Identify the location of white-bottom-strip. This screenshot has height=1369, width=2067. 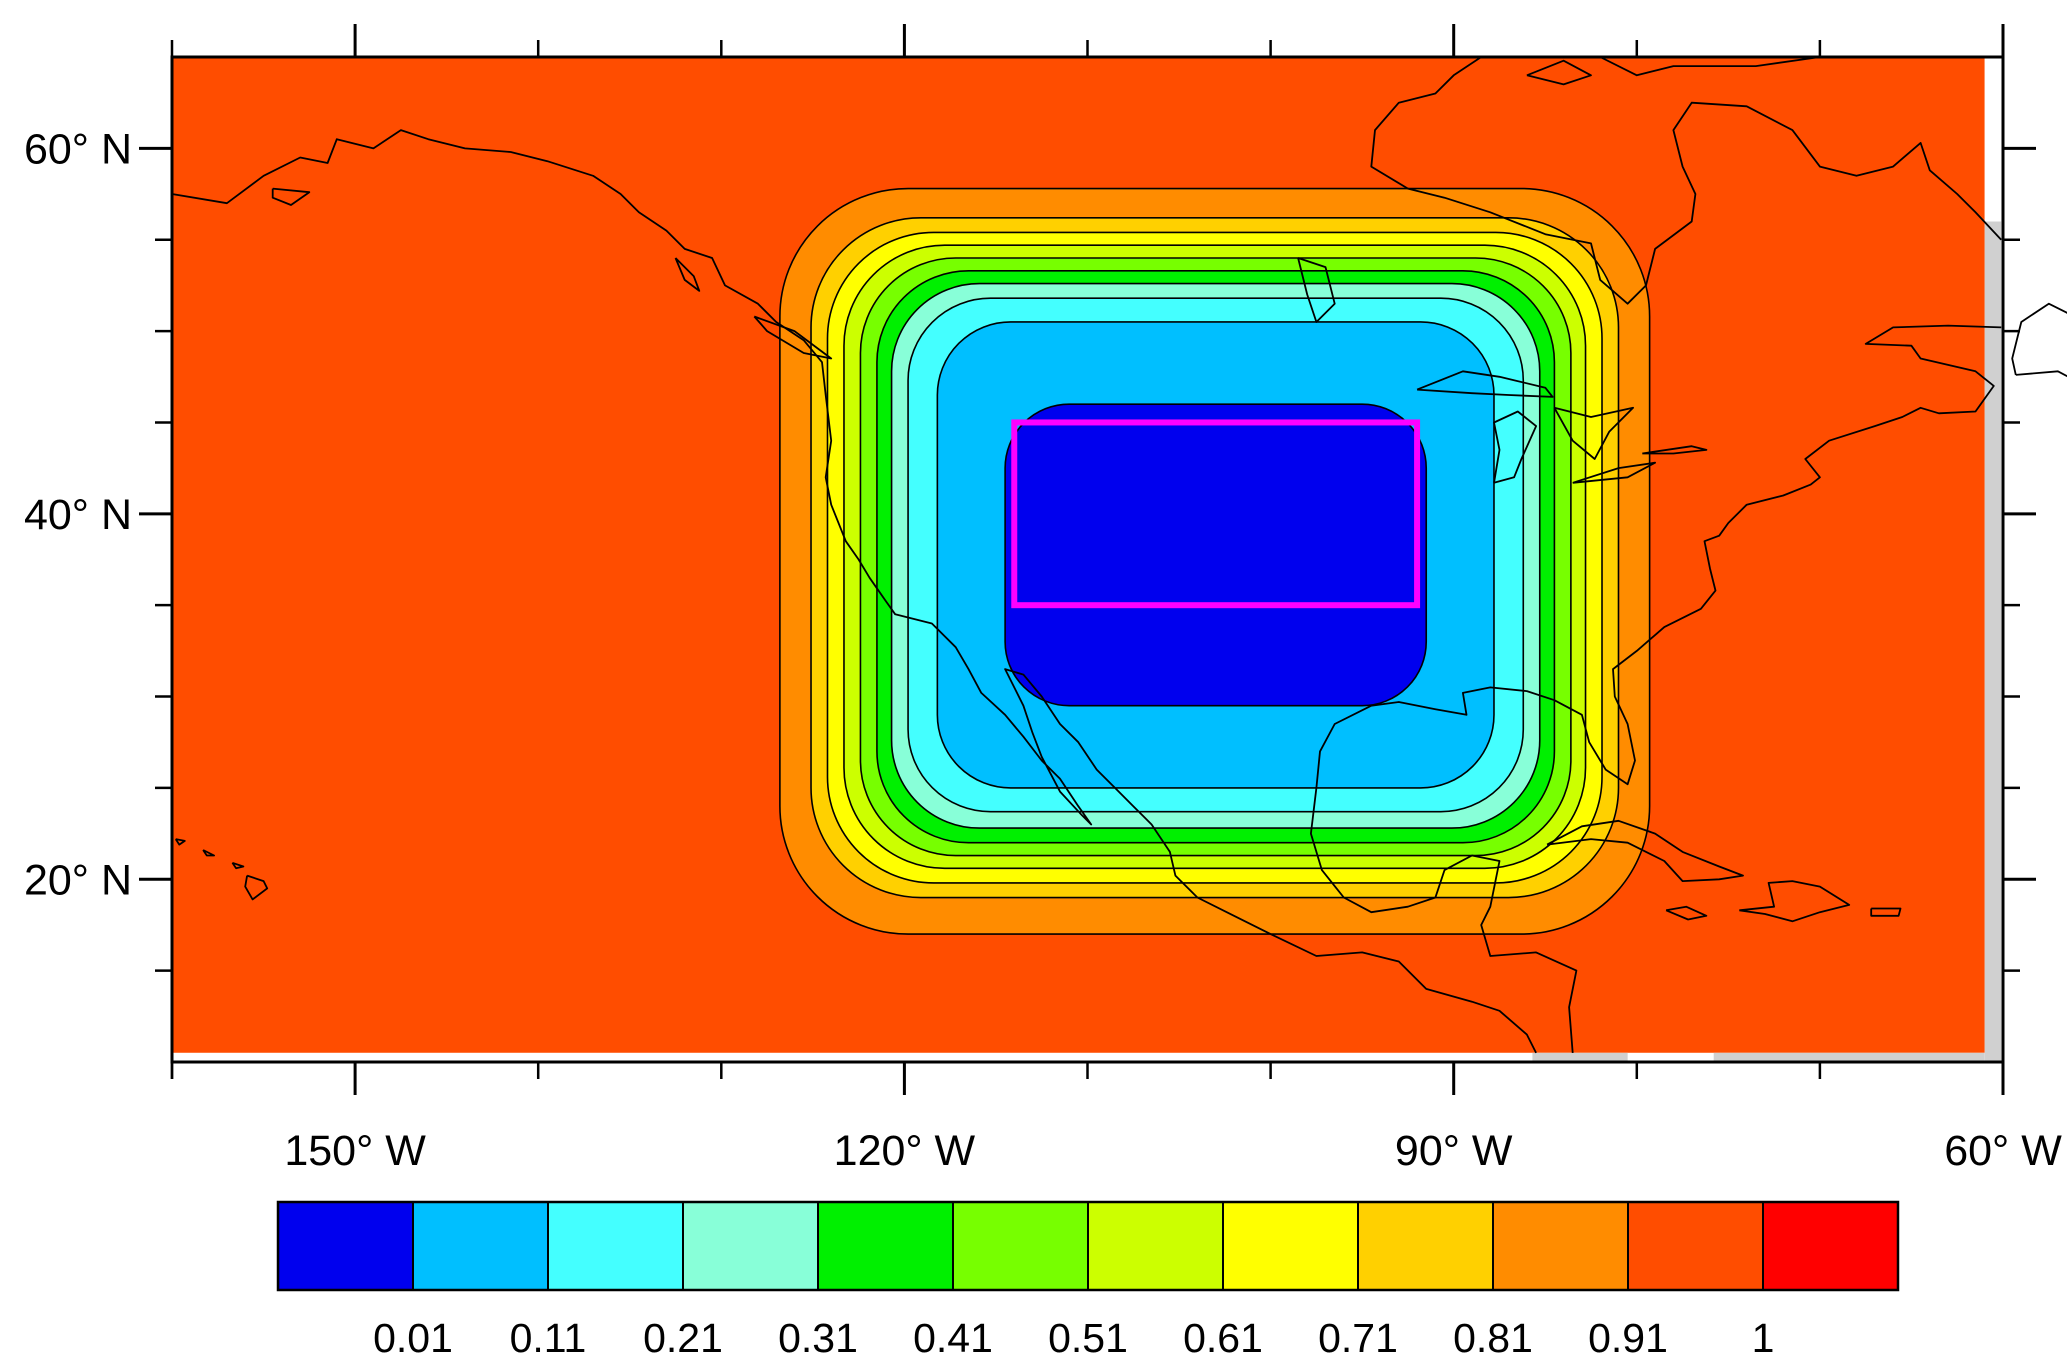
(1078, 1057).